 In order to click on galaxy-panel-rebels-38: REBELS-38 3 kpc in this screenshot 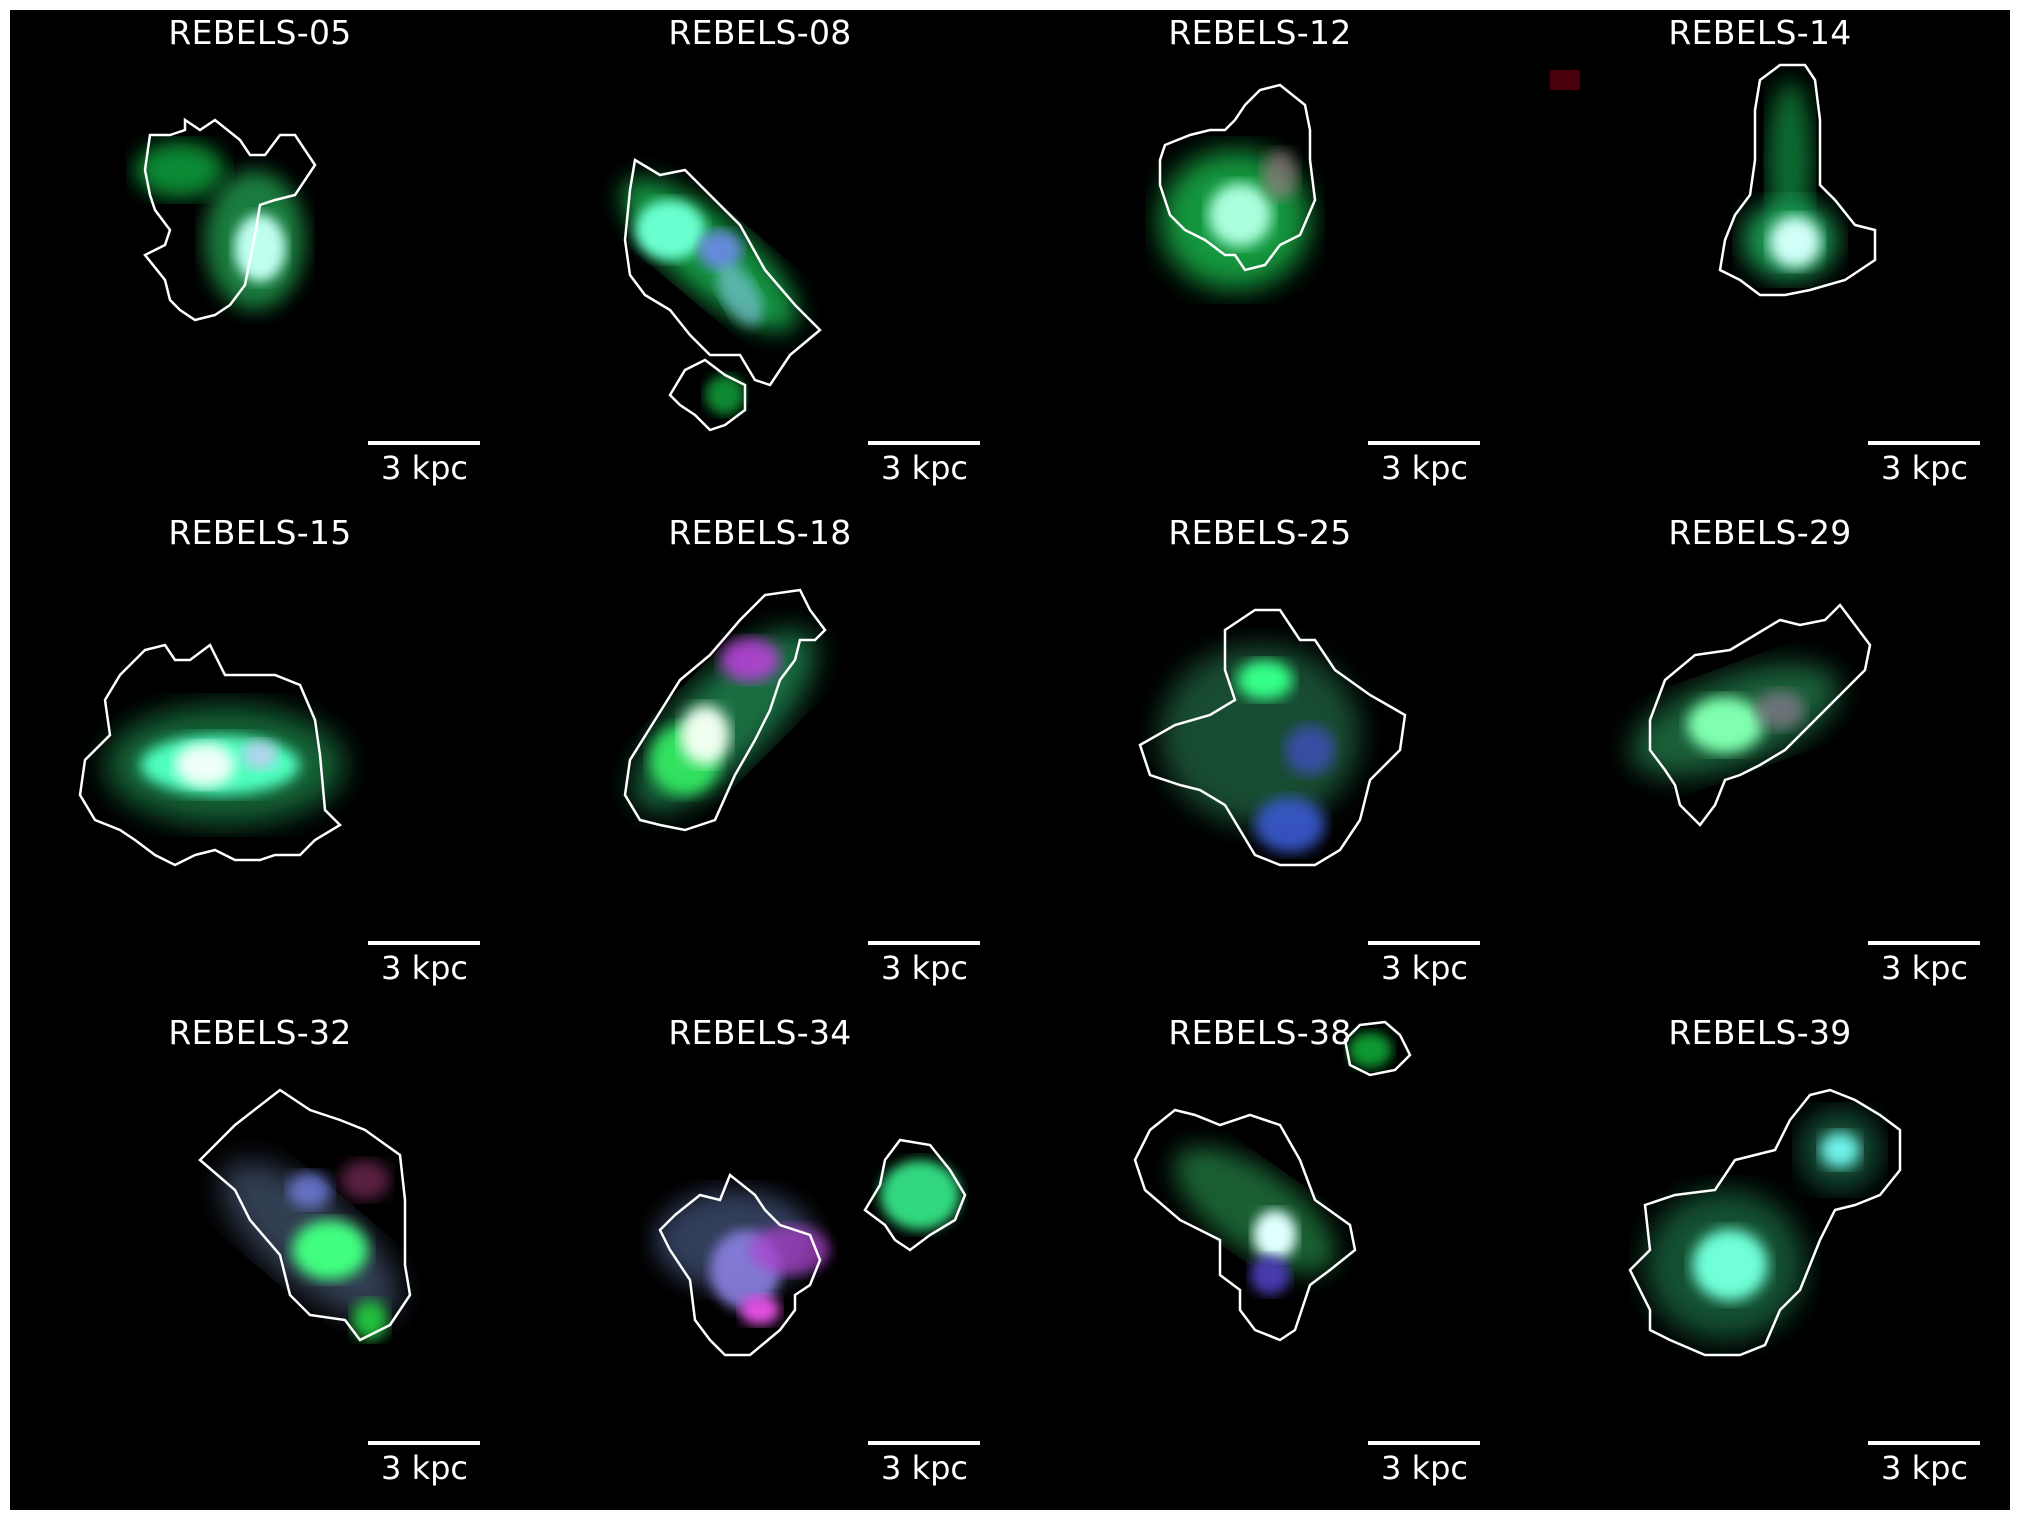, I will do `click(1260, 1260)`.